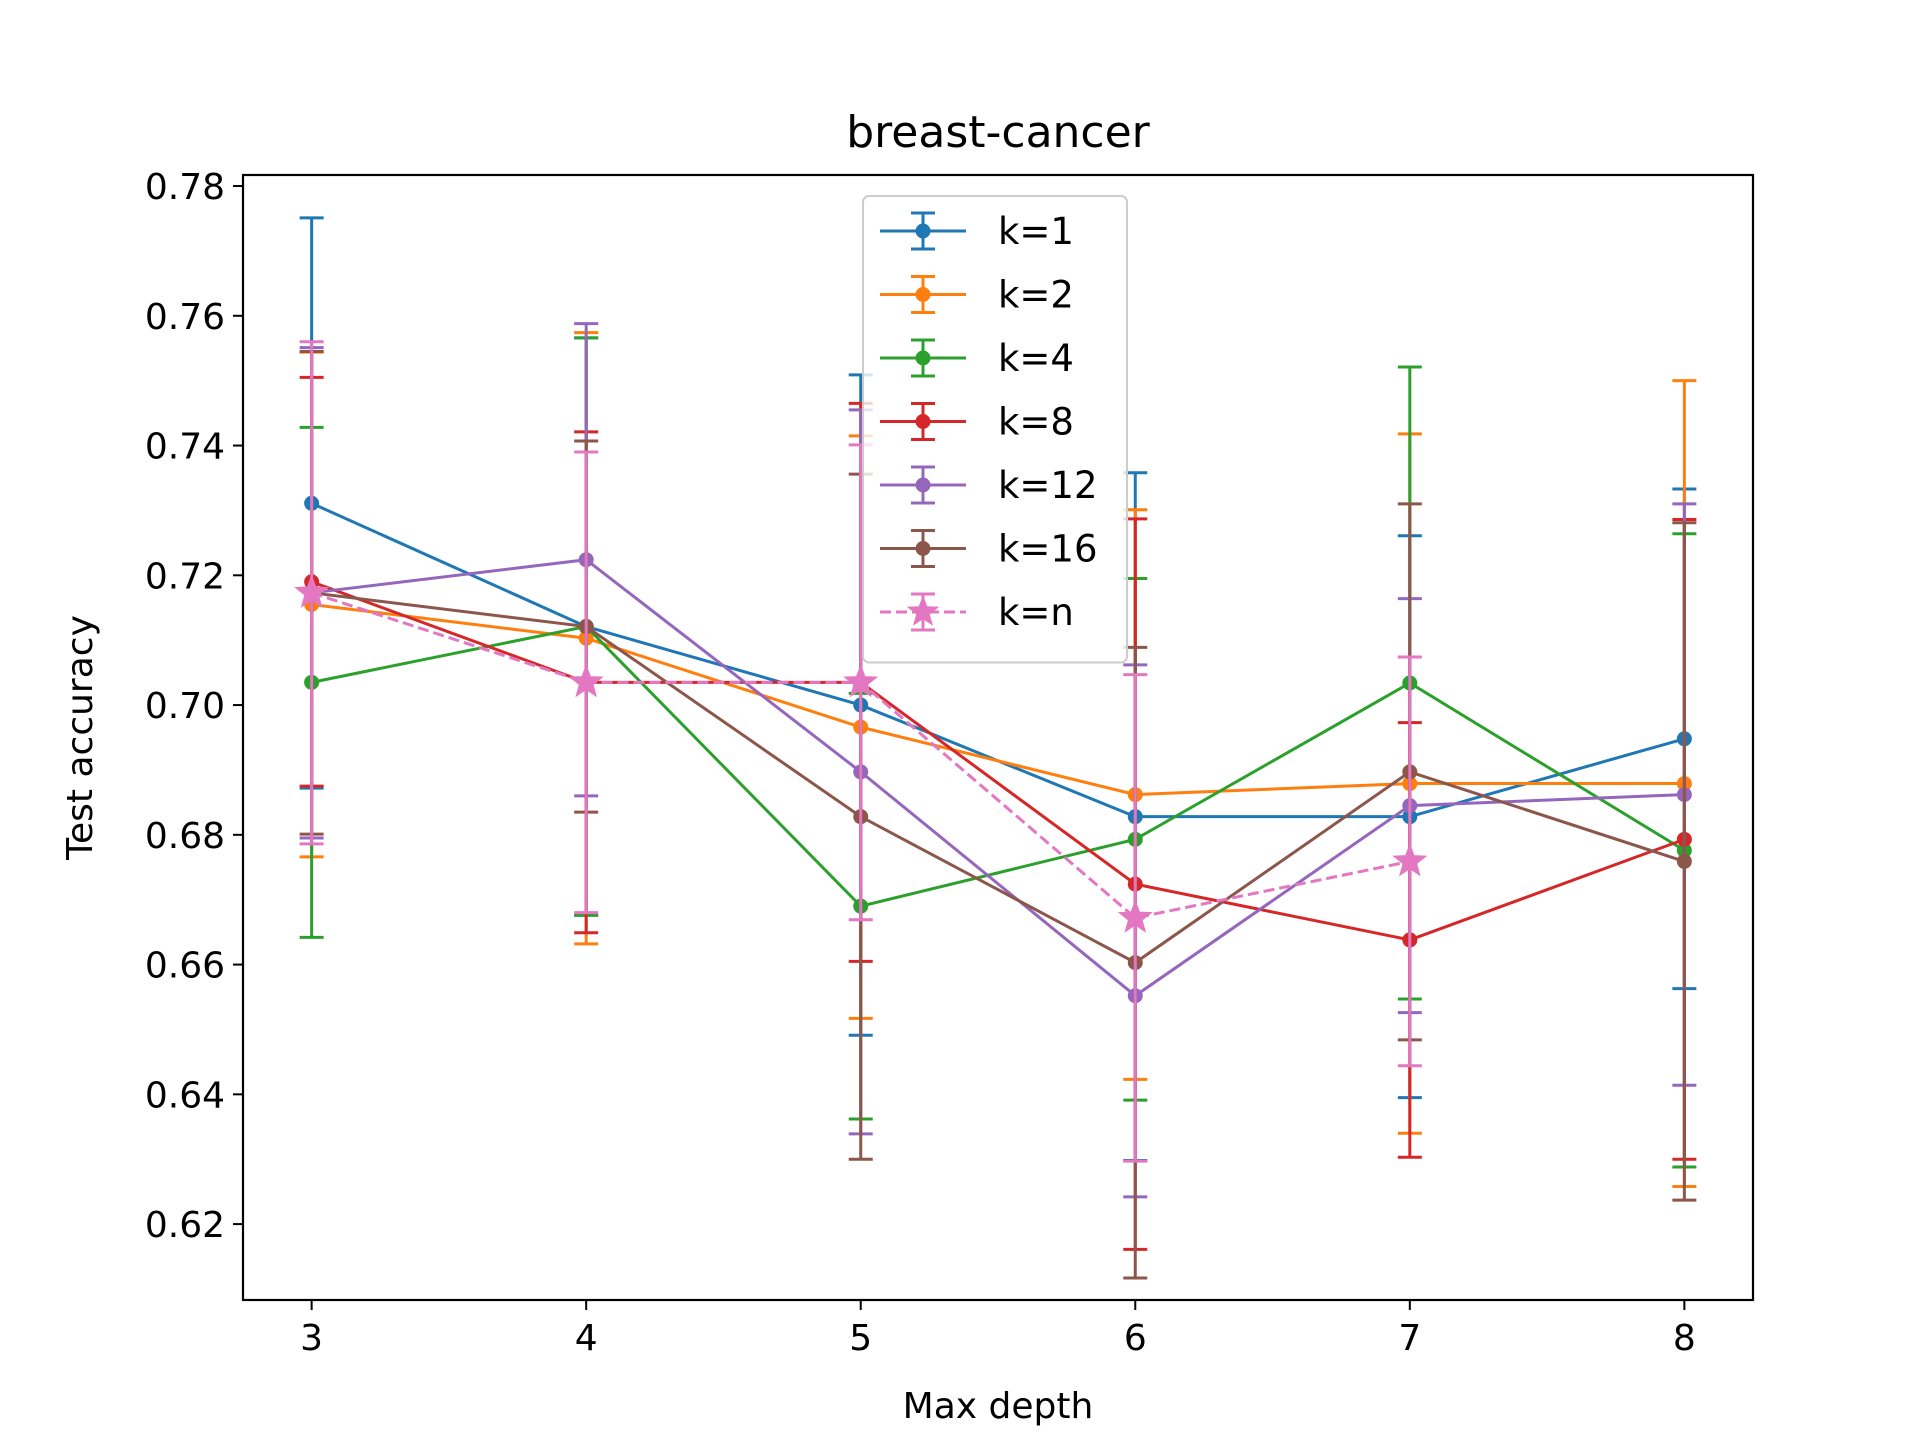 This screenshot has height=1440, width=1920. I want to click on legend-item: k=2, so click(977, 295).